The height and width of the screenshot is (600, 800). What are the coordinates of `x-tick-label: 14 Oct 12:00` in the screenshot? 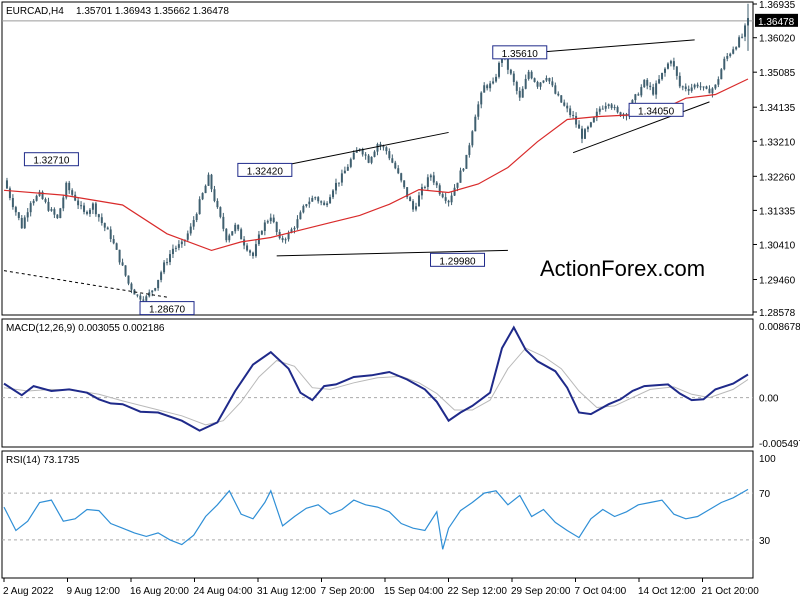 It's located at (667, 591).